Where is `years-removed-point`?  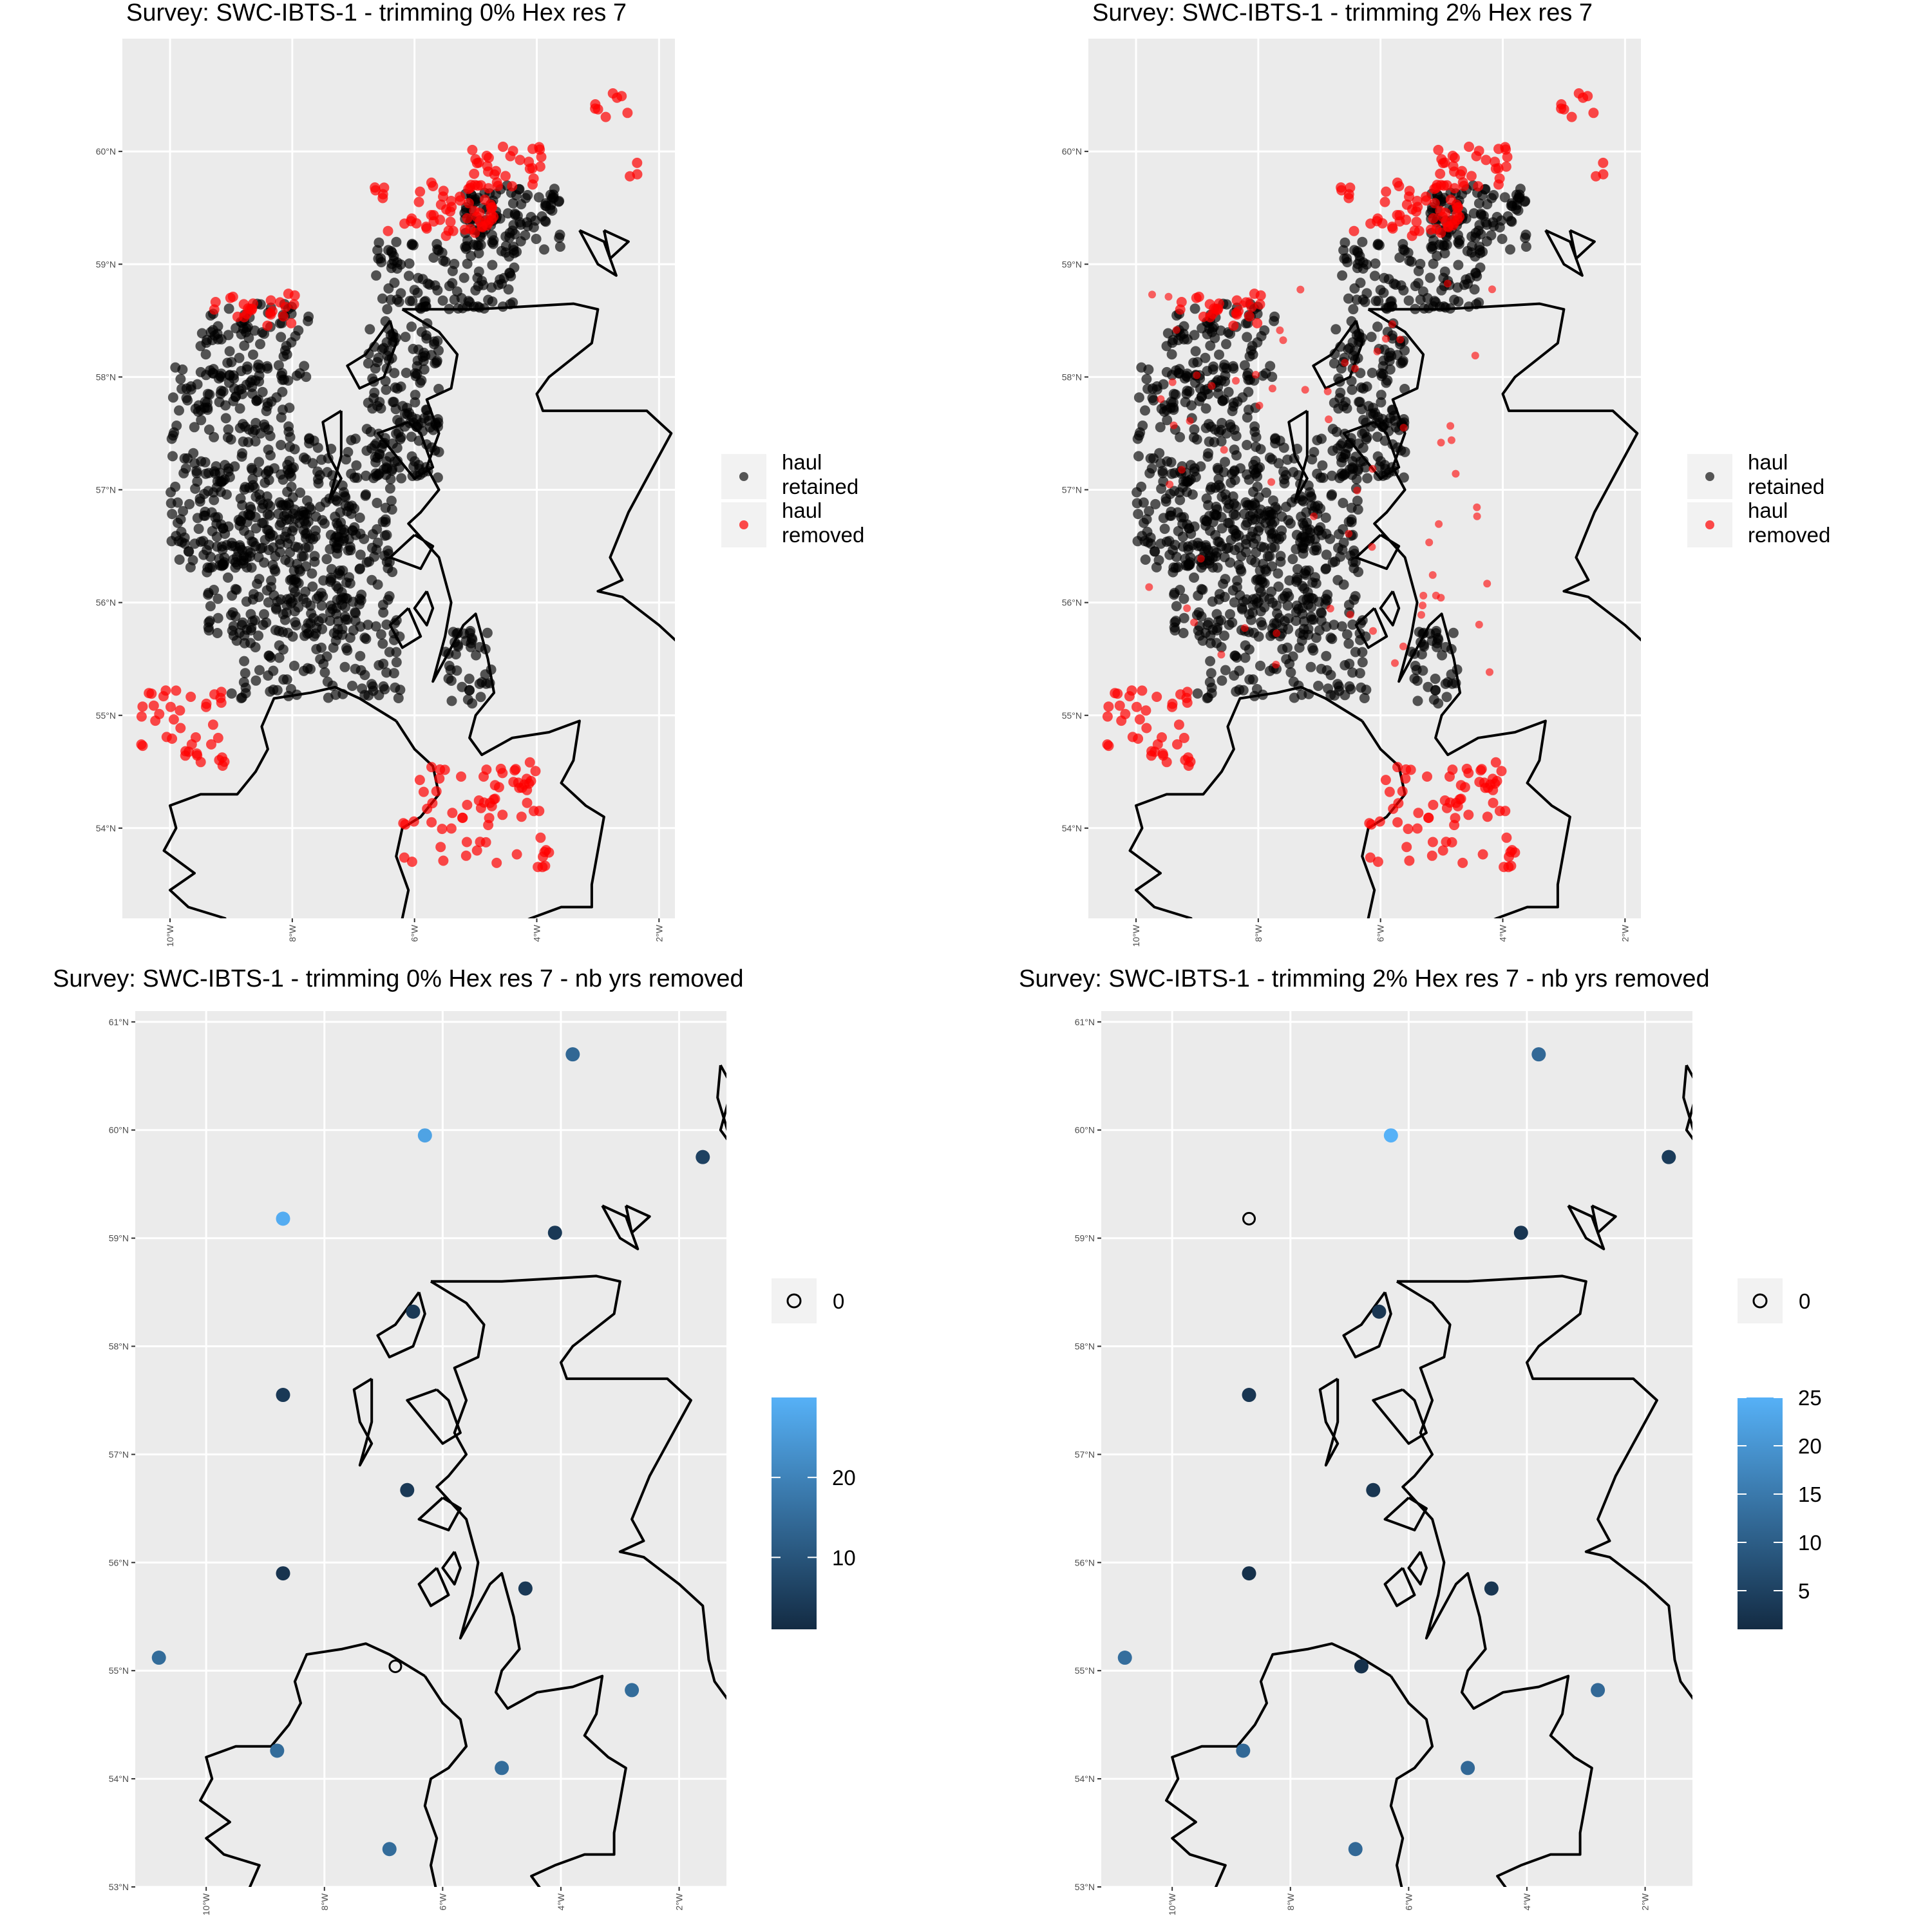 years-removed-point is located at coordinates (703, 1157).